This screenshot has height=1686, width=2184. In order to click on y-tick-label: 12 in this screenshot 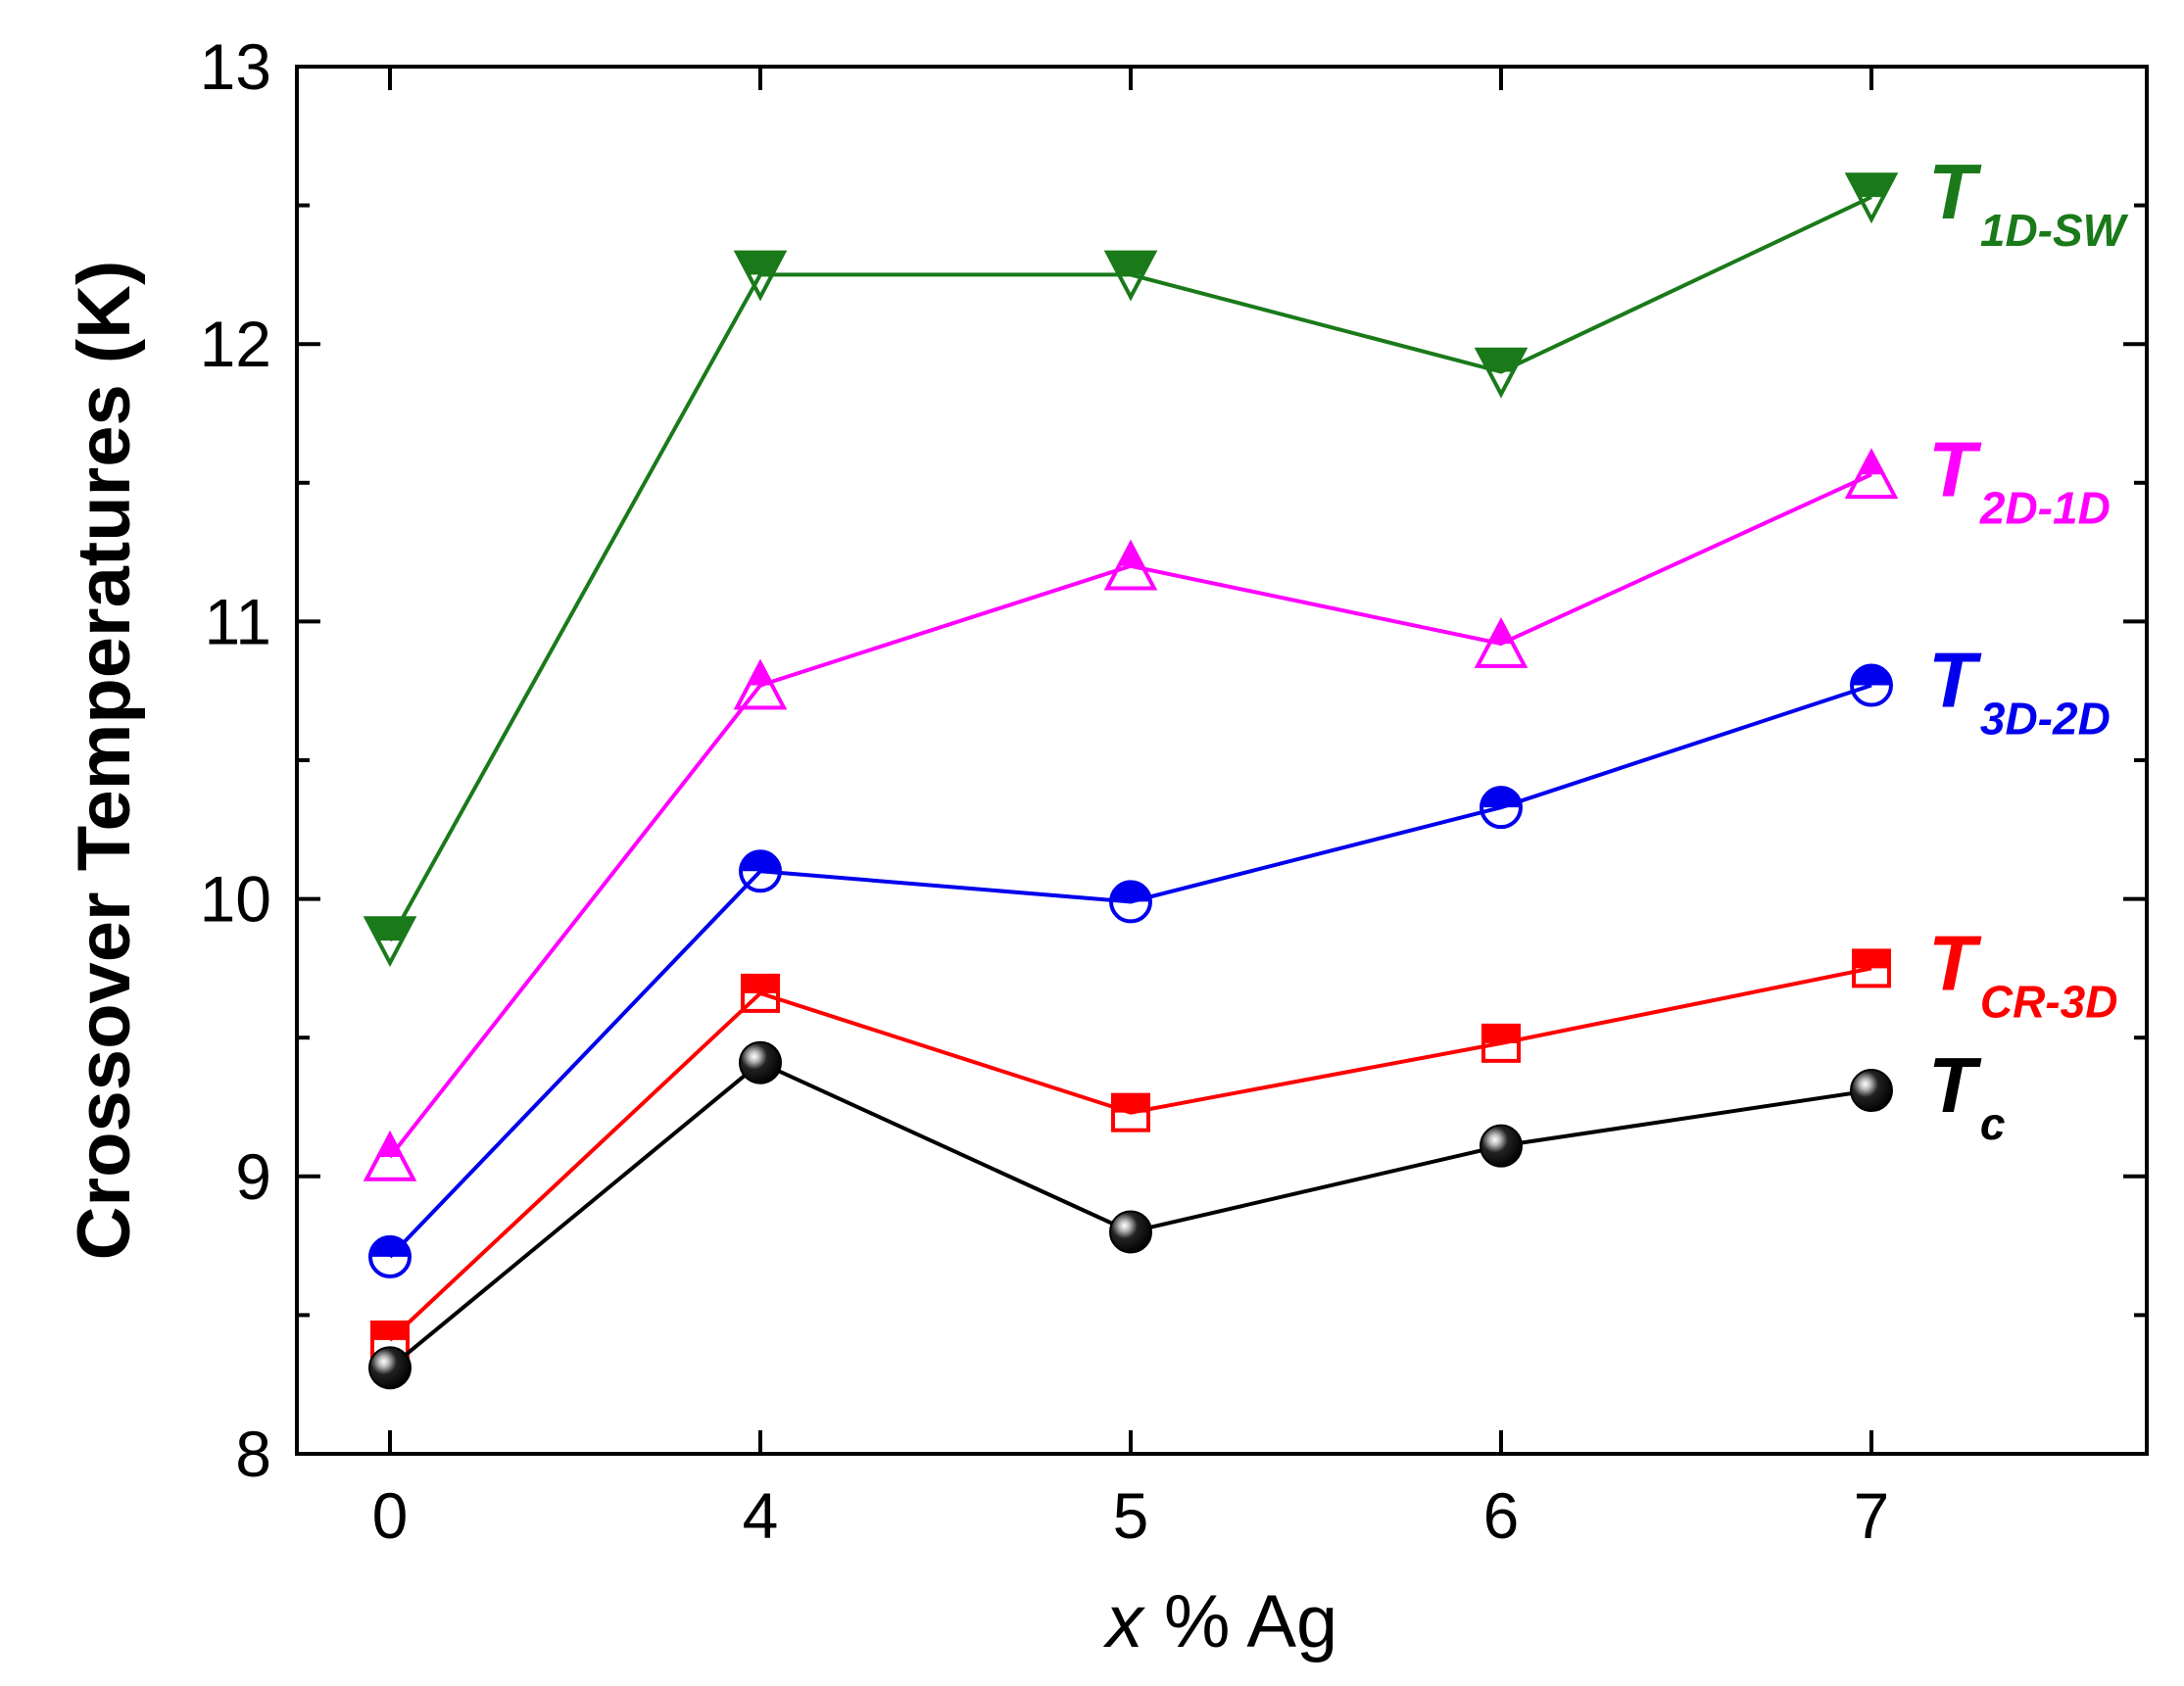, I will do `click(235, 344)`.